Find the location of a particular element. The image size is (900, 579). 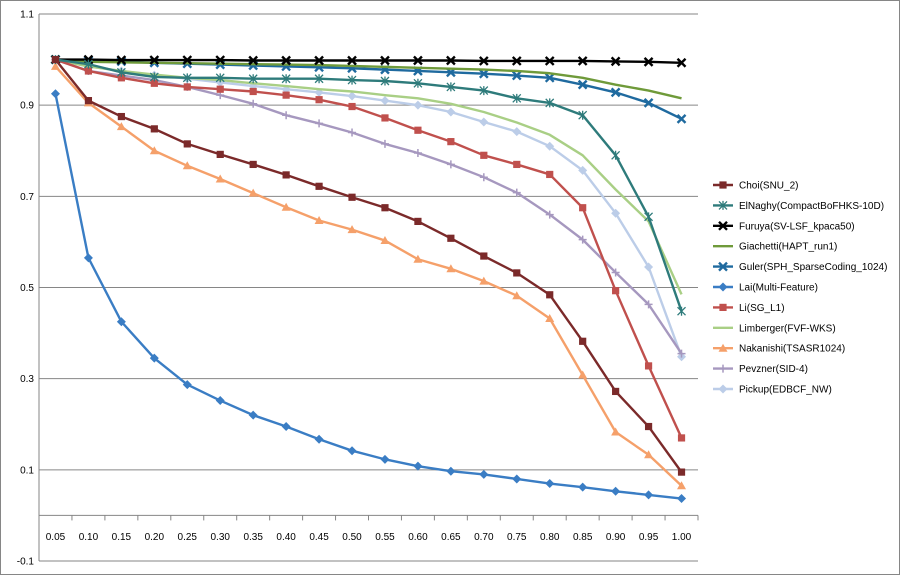

y-tick-label: 0.5 is located at coordinates (27, 288).